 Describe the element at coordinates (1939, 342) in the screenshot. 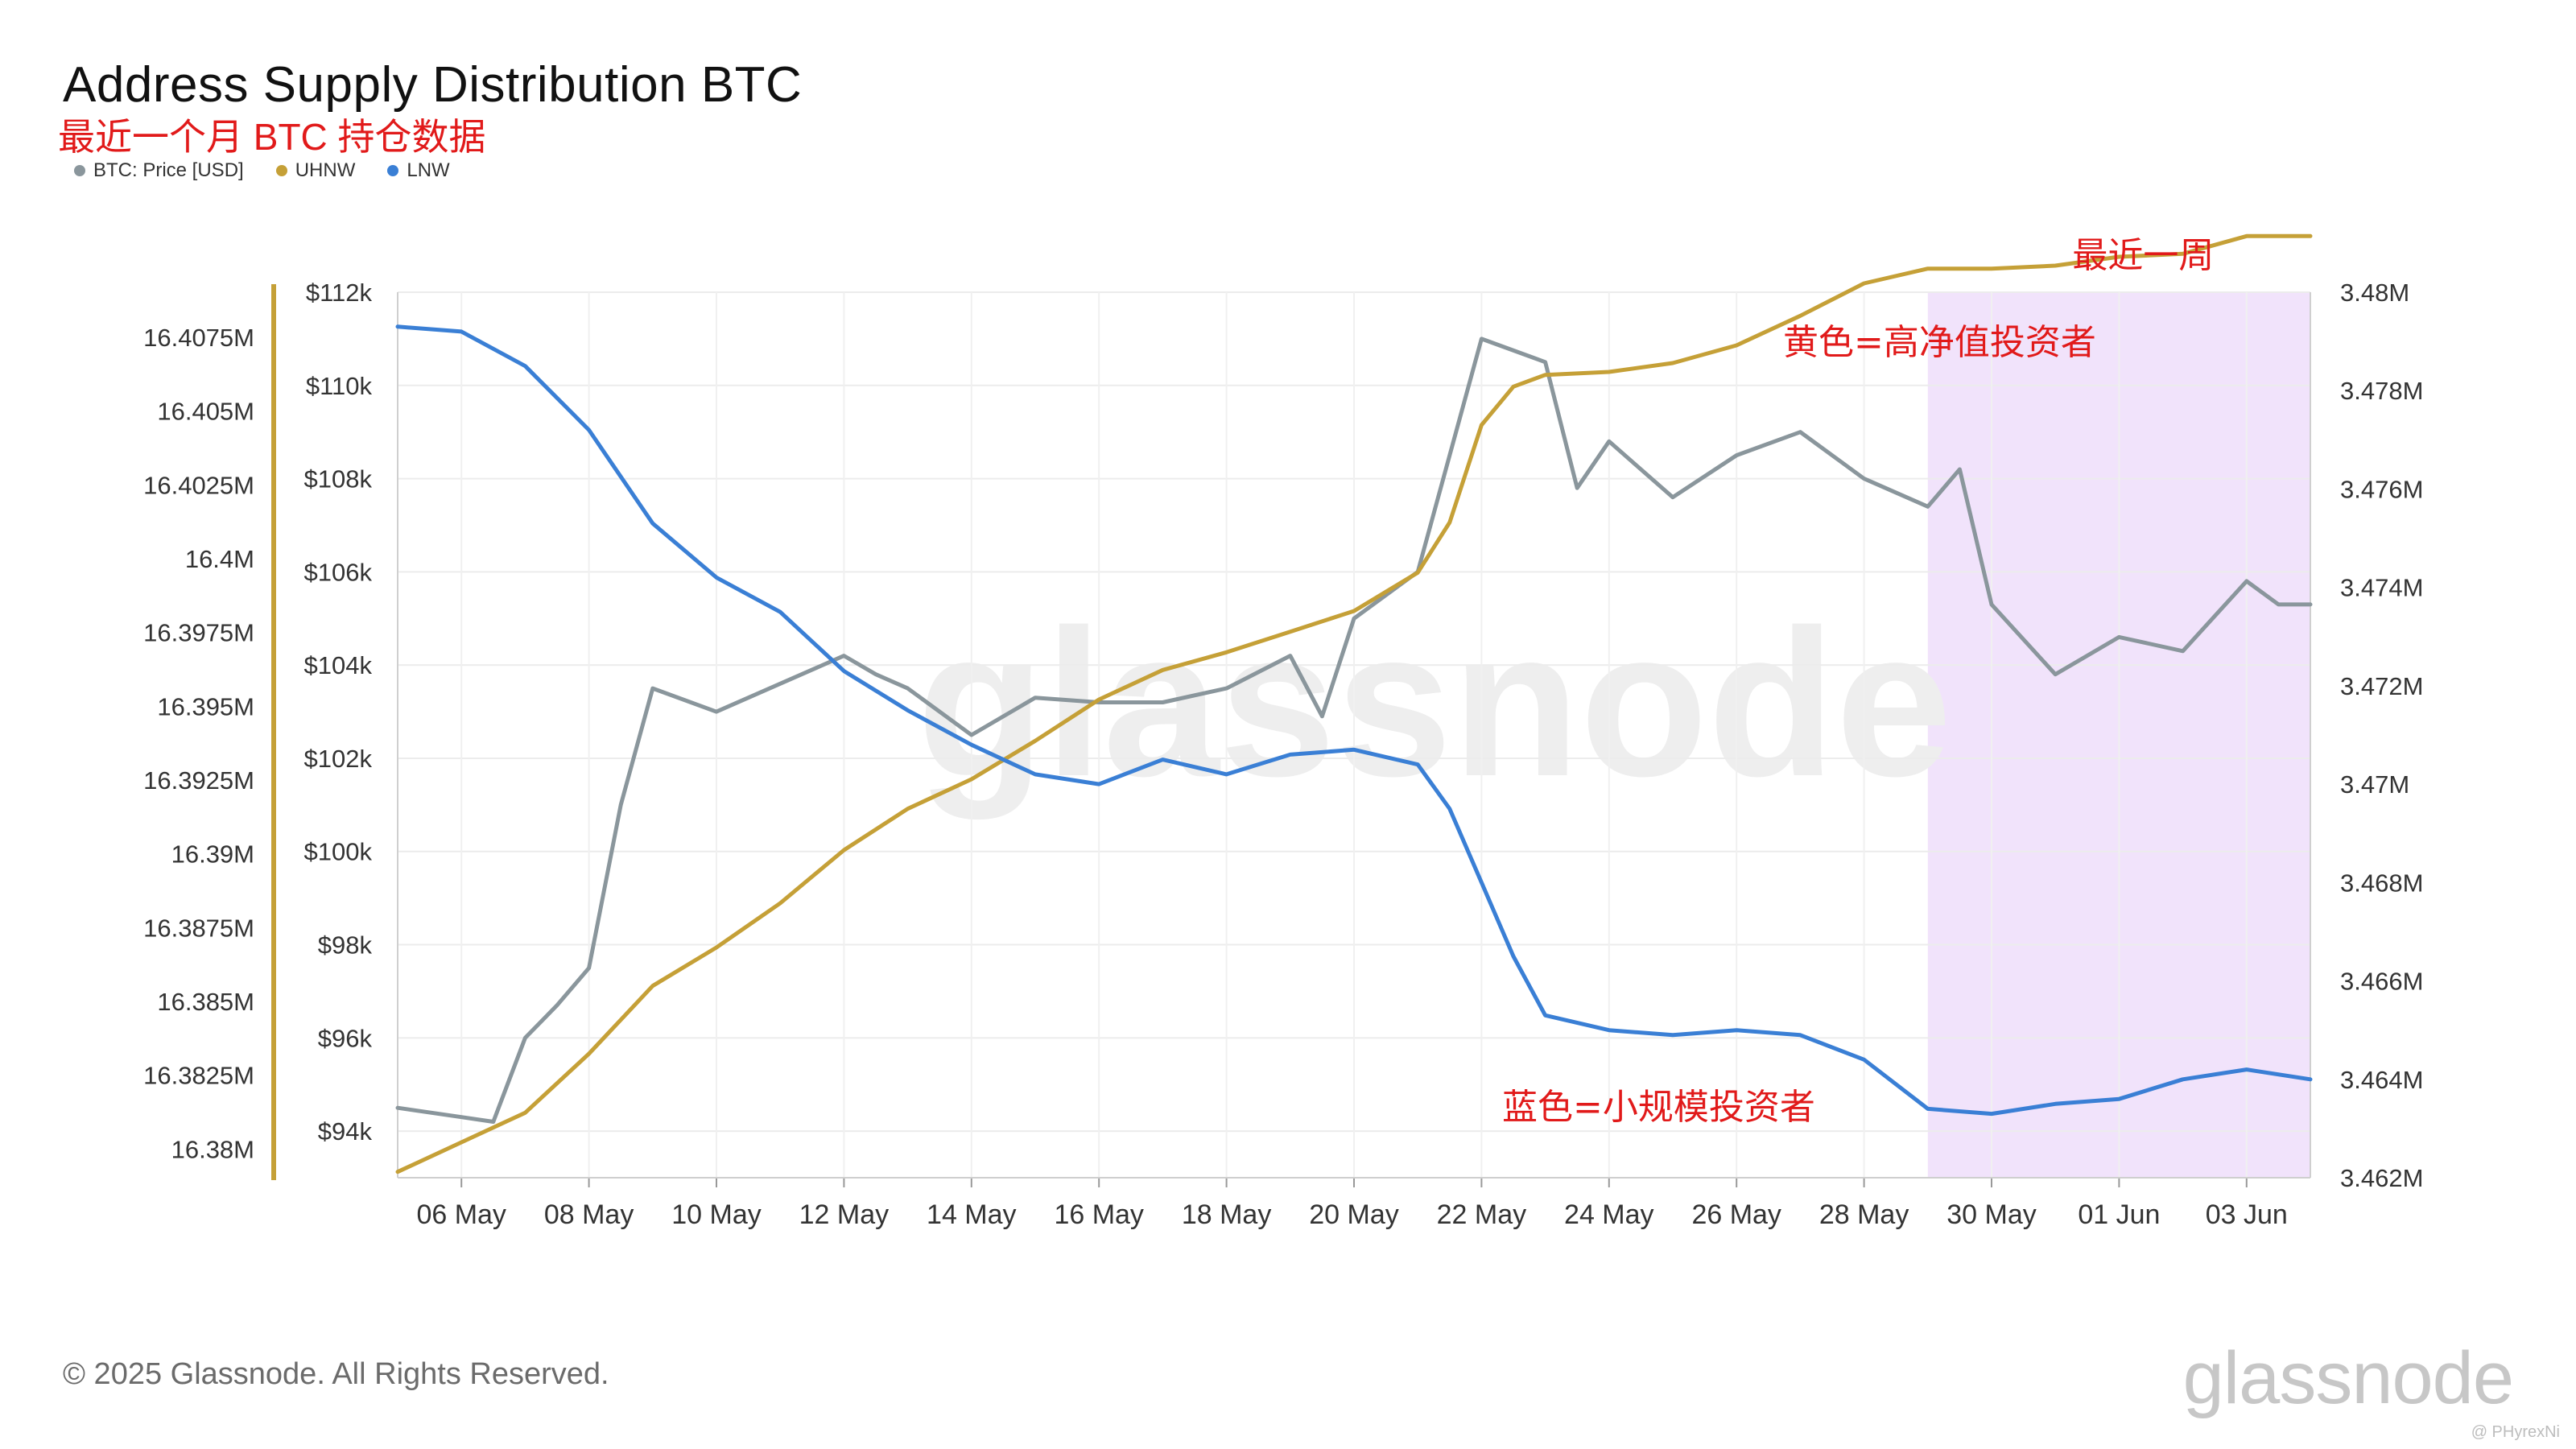

I see `uhnw-annotation: 黄色=高净值投资者` at that location.